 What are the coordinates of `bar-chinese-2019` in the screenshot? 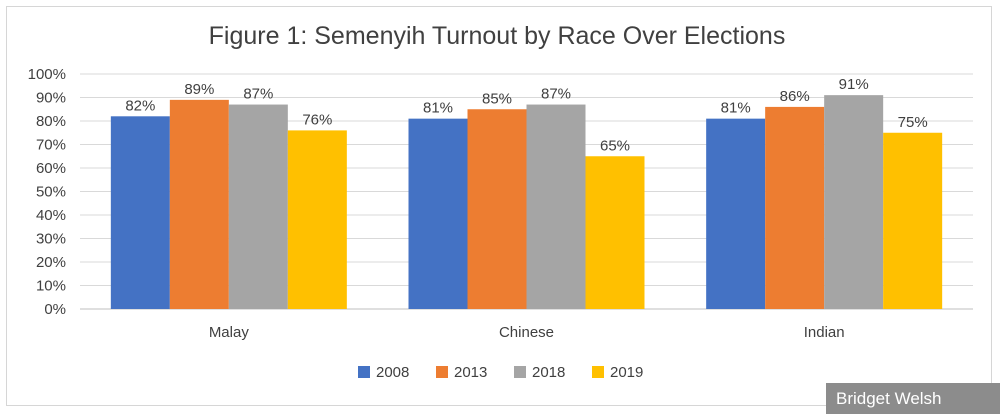 It's located at (615, 232).